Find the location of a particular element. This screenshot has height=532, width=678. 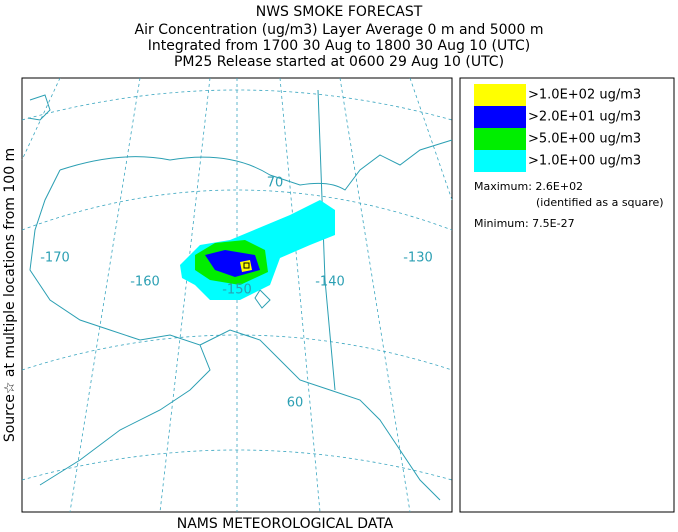

side-label: Source☆ at multiple locations from 100 m is located at coordinates (10, 295).